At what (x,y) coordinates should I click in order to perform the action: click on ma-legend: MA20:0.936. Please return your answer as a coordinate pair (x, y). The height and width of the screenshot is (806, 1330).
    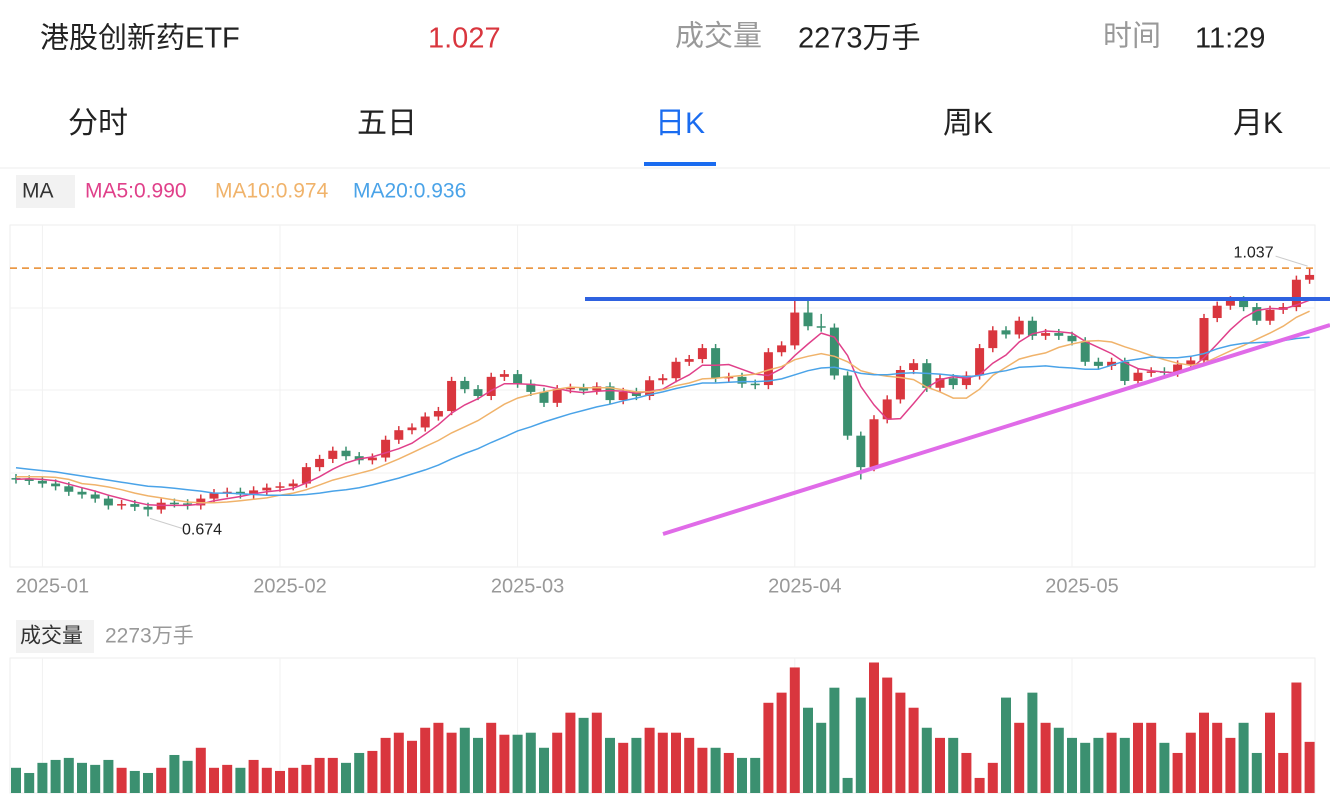
    Looking at the image, I should click on (409, 191).